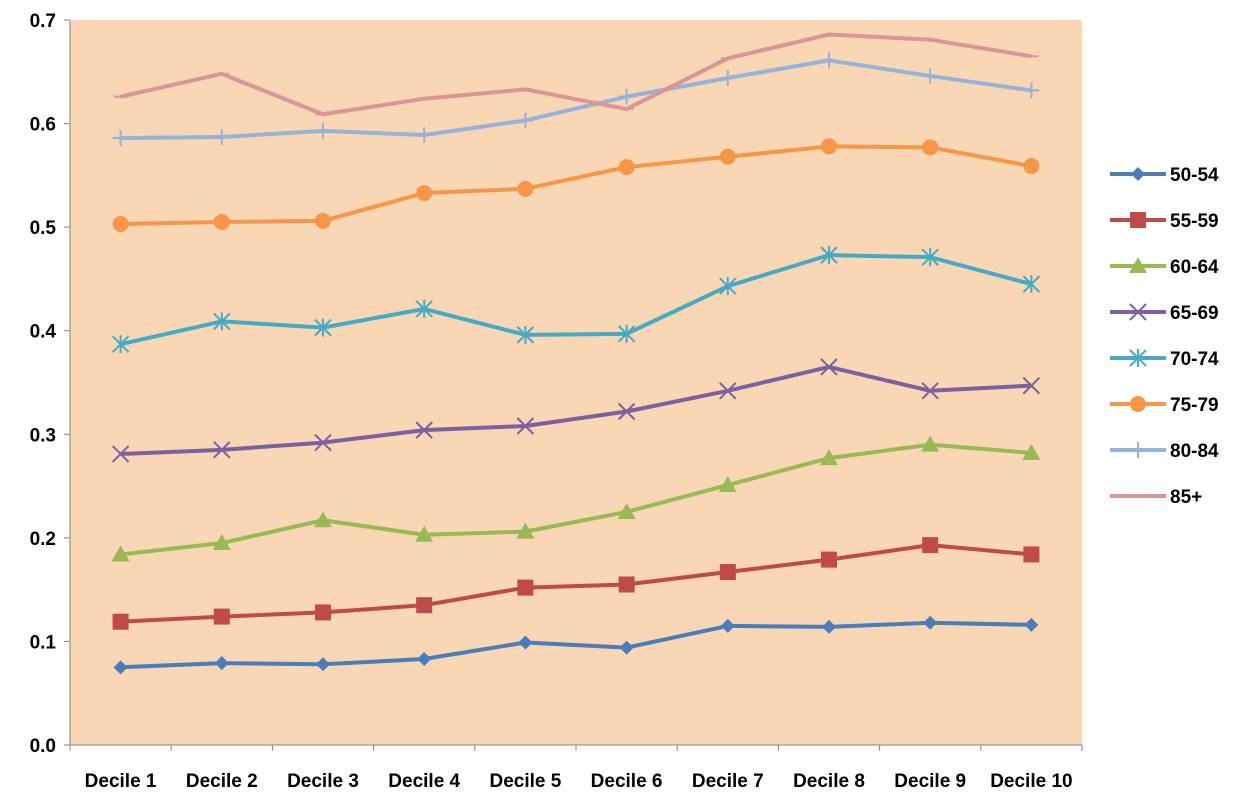 Image resolution: width=1252 pixels, height=798 pixels. What do you see at coordinates (43, 228) in the screenshot?
I see `y-tick-label: 0.5` at bounding box center [43, 228].